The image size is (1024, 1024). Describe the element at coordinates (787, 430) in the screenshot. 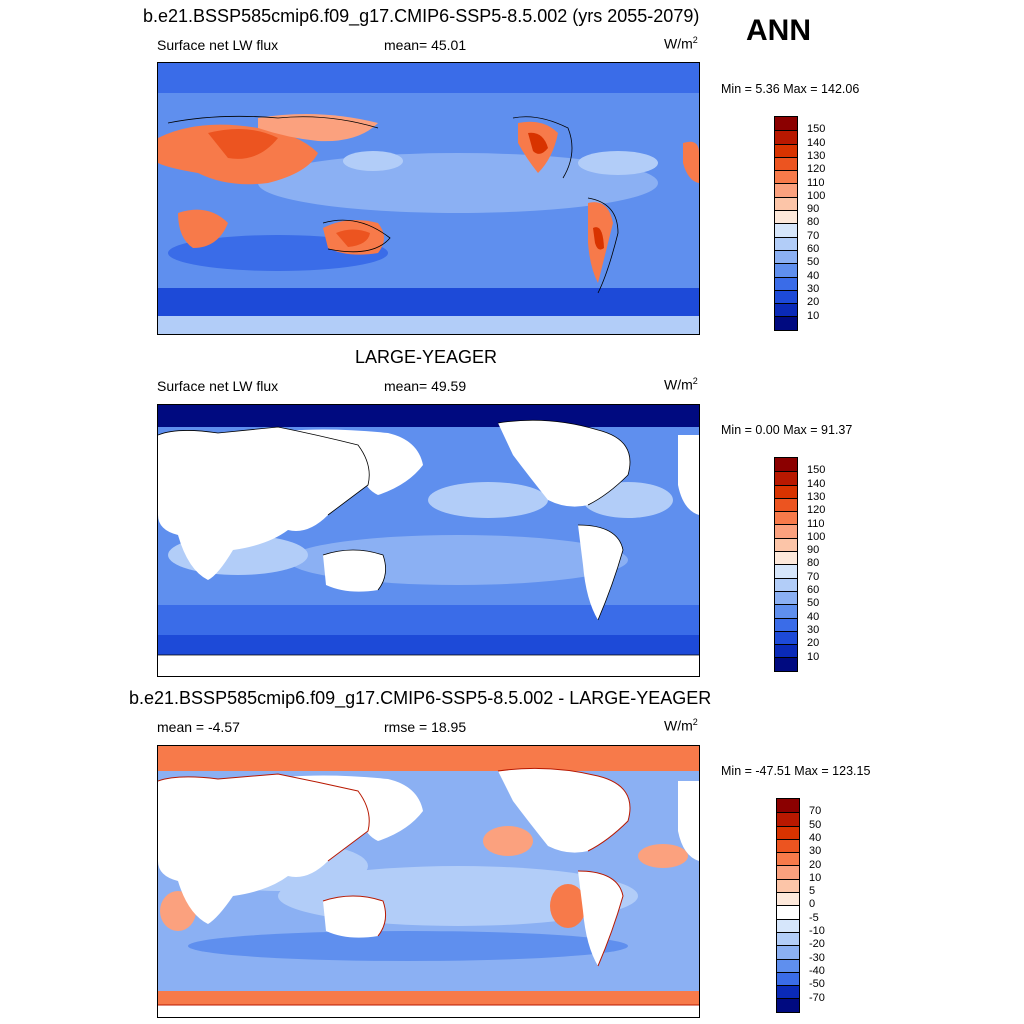

I see `panel-obs-minmax: Min = 0.00 Max = 91.37` at that location.